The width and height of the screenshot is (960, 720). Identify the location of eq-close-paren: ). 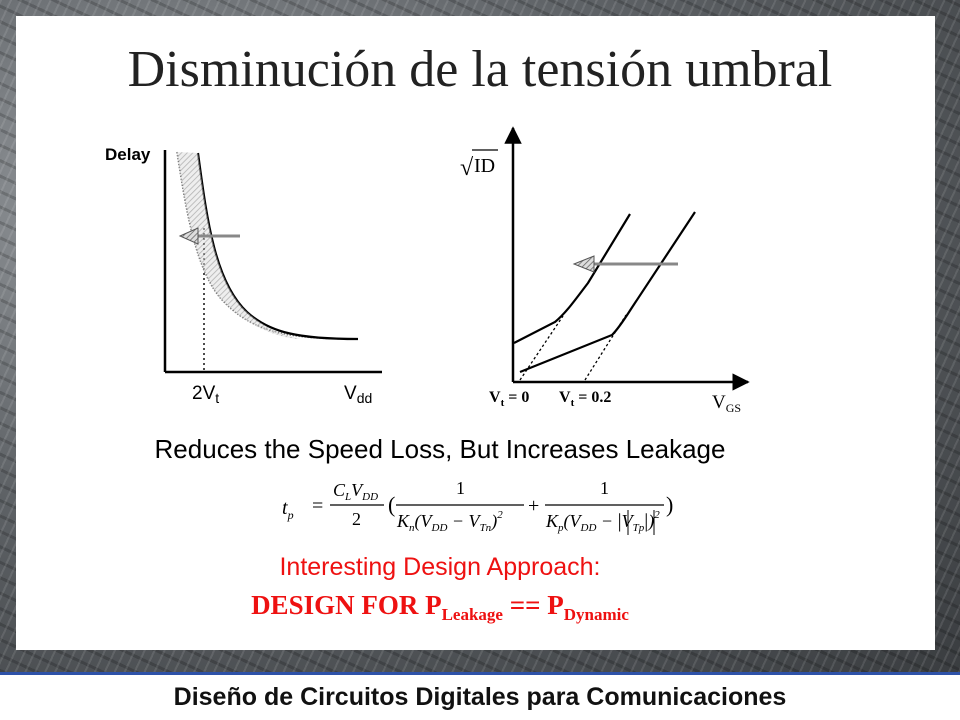
(669, 504).